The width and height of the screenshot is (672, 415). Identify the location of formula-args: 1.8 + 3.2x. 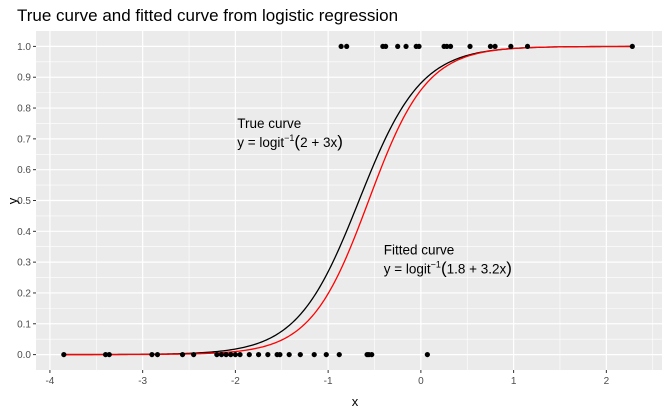
(477, 268).